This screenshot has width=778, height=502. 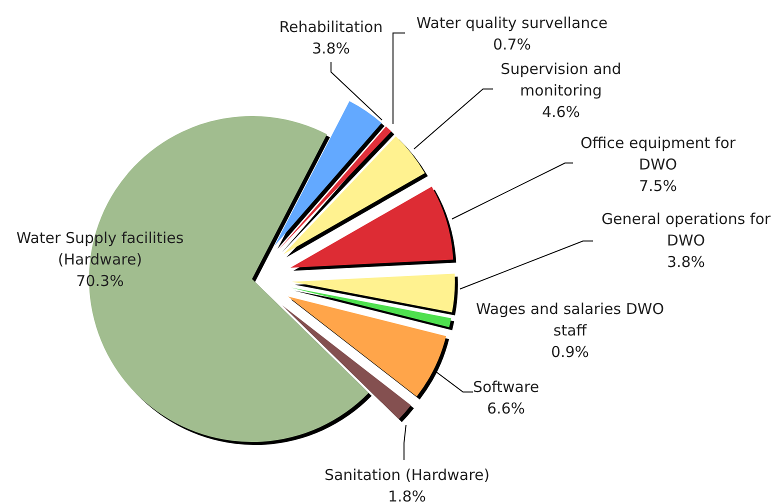 What do you see at coordinates (561, 80) in the screenshot?
I see `slice-label: Supervision and monitoring` at bounding box center [561, 80].